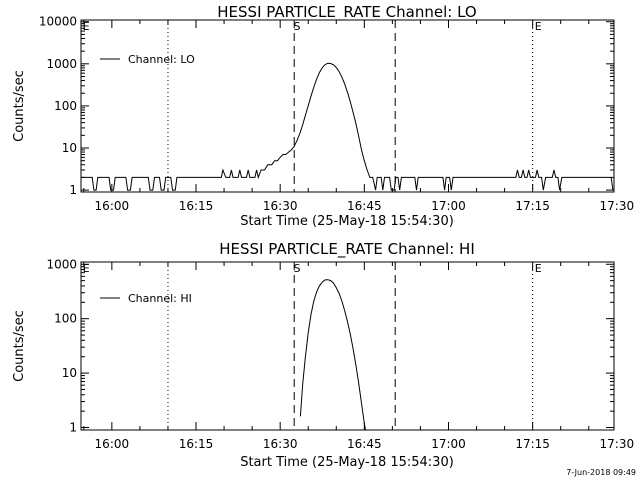 The image size is (640, 480). I want to click on marker-s-lo: S, so click(297, 26).